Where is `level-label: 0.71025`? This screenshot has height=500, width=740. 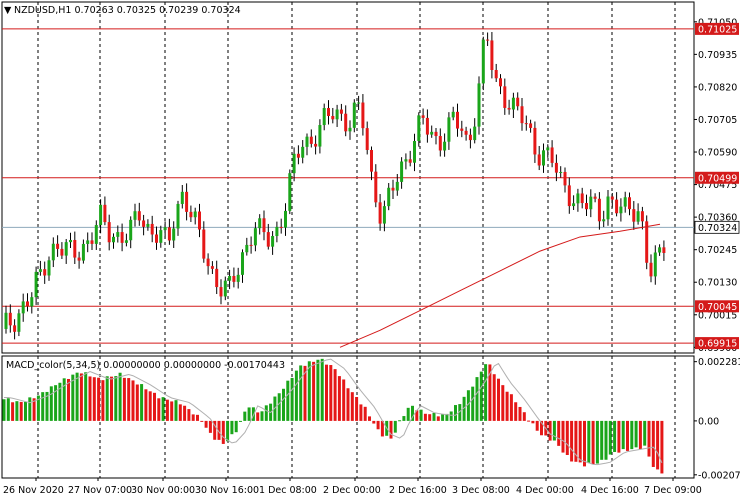 level-label: 0.71025 is located at coordinates (717, 29).